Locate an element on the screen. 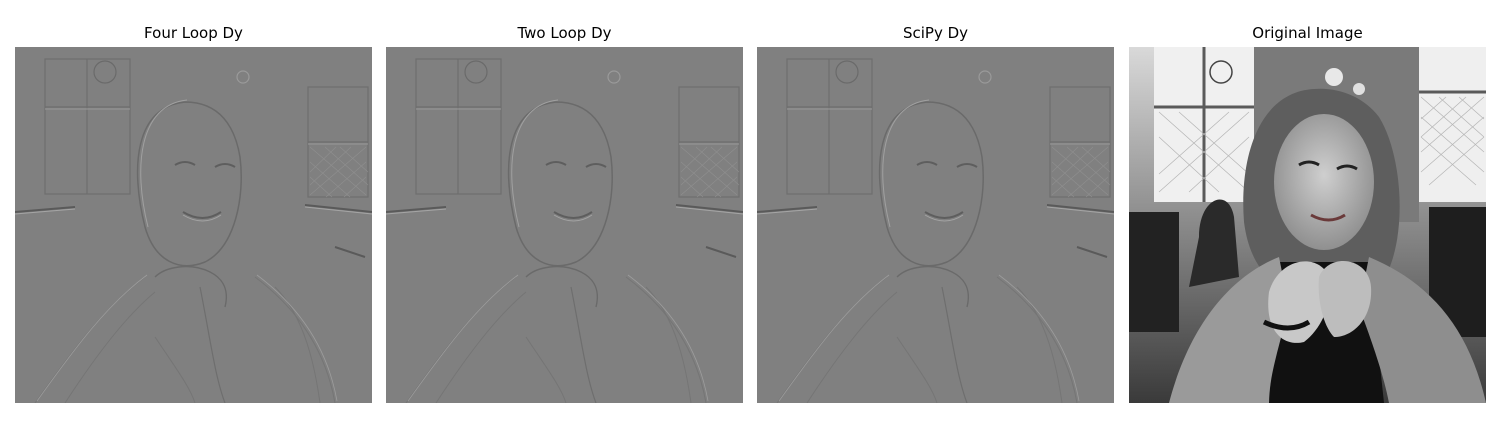 Image resolution: width=1500 pixels, height=425 pixels. panel-title: SciPy Dy is located at coordinates (935, 33).